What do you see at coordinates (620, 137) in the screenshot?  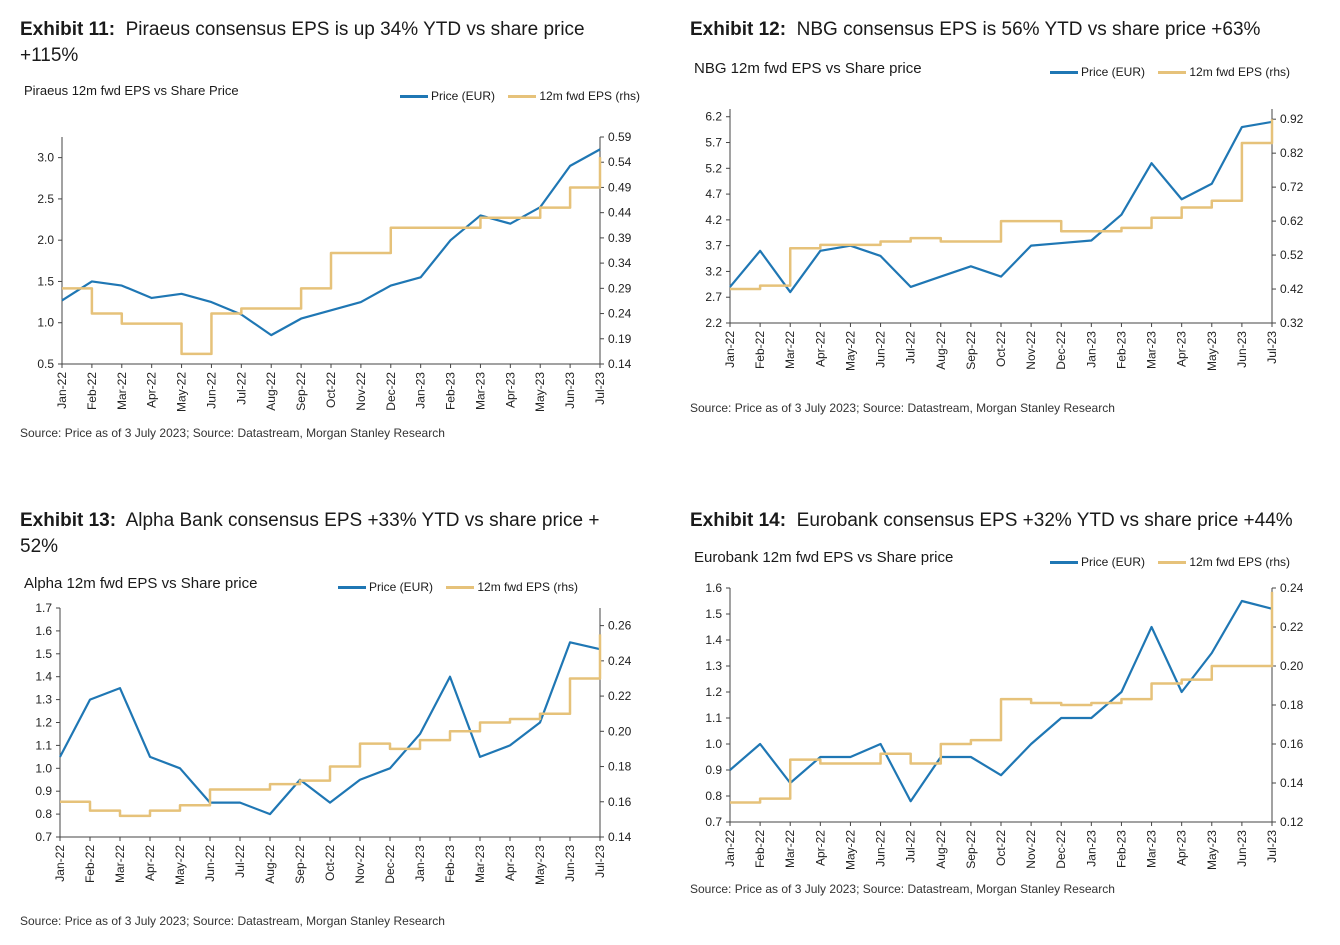 I see `y-tick-label-right: 0.59` at bounding box center [620, 137].